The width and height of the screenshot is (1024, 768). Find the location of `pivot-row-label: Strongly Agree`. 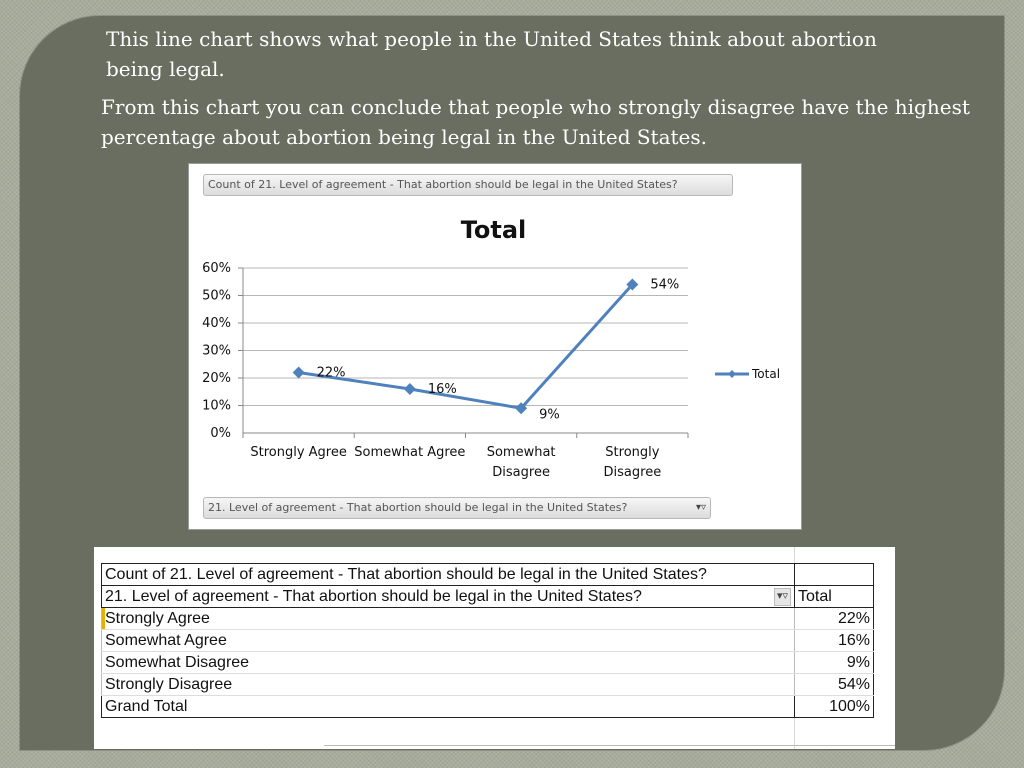

pivot-row-label: Strongly Agree is located at coordinates (448, 618).